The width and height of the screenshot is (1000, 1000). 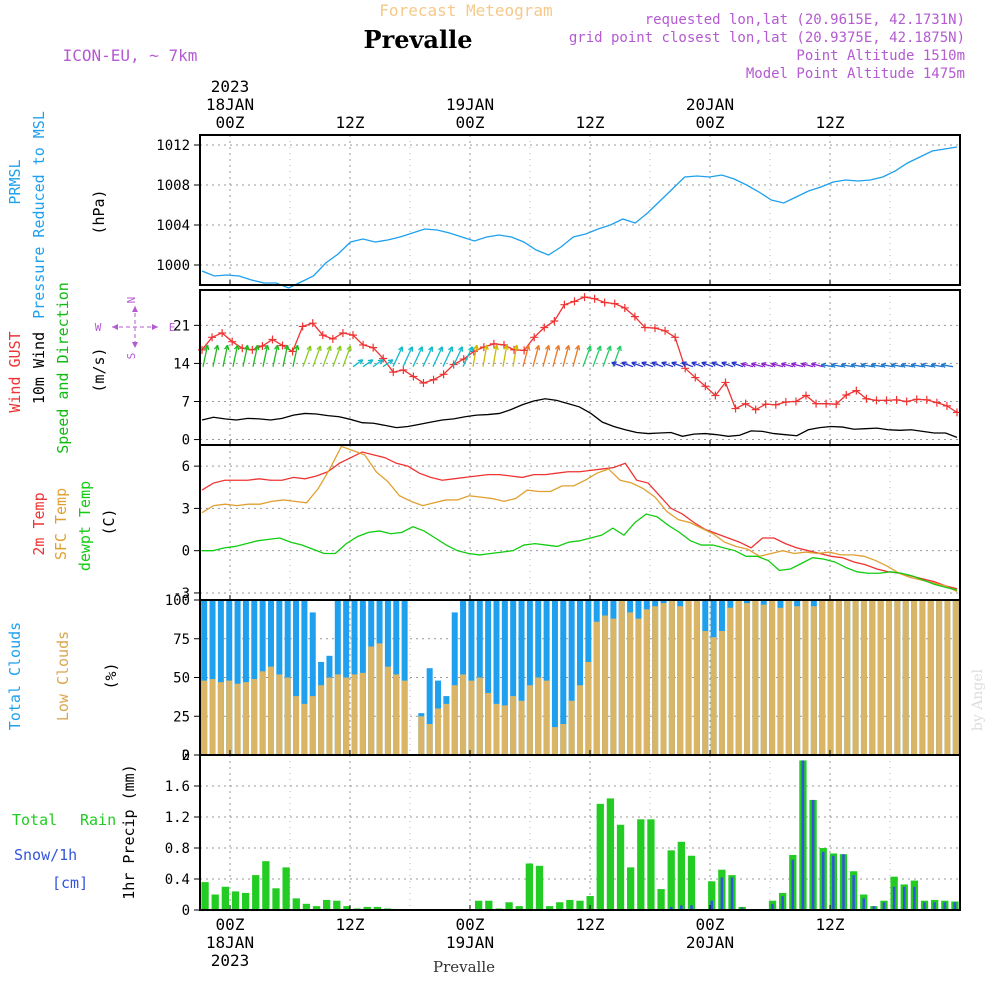 What do you see at coordinates (350, 924) in the screenshot?
I see `bottom-tick-label: 12Z` at bounding box center [350, 924].